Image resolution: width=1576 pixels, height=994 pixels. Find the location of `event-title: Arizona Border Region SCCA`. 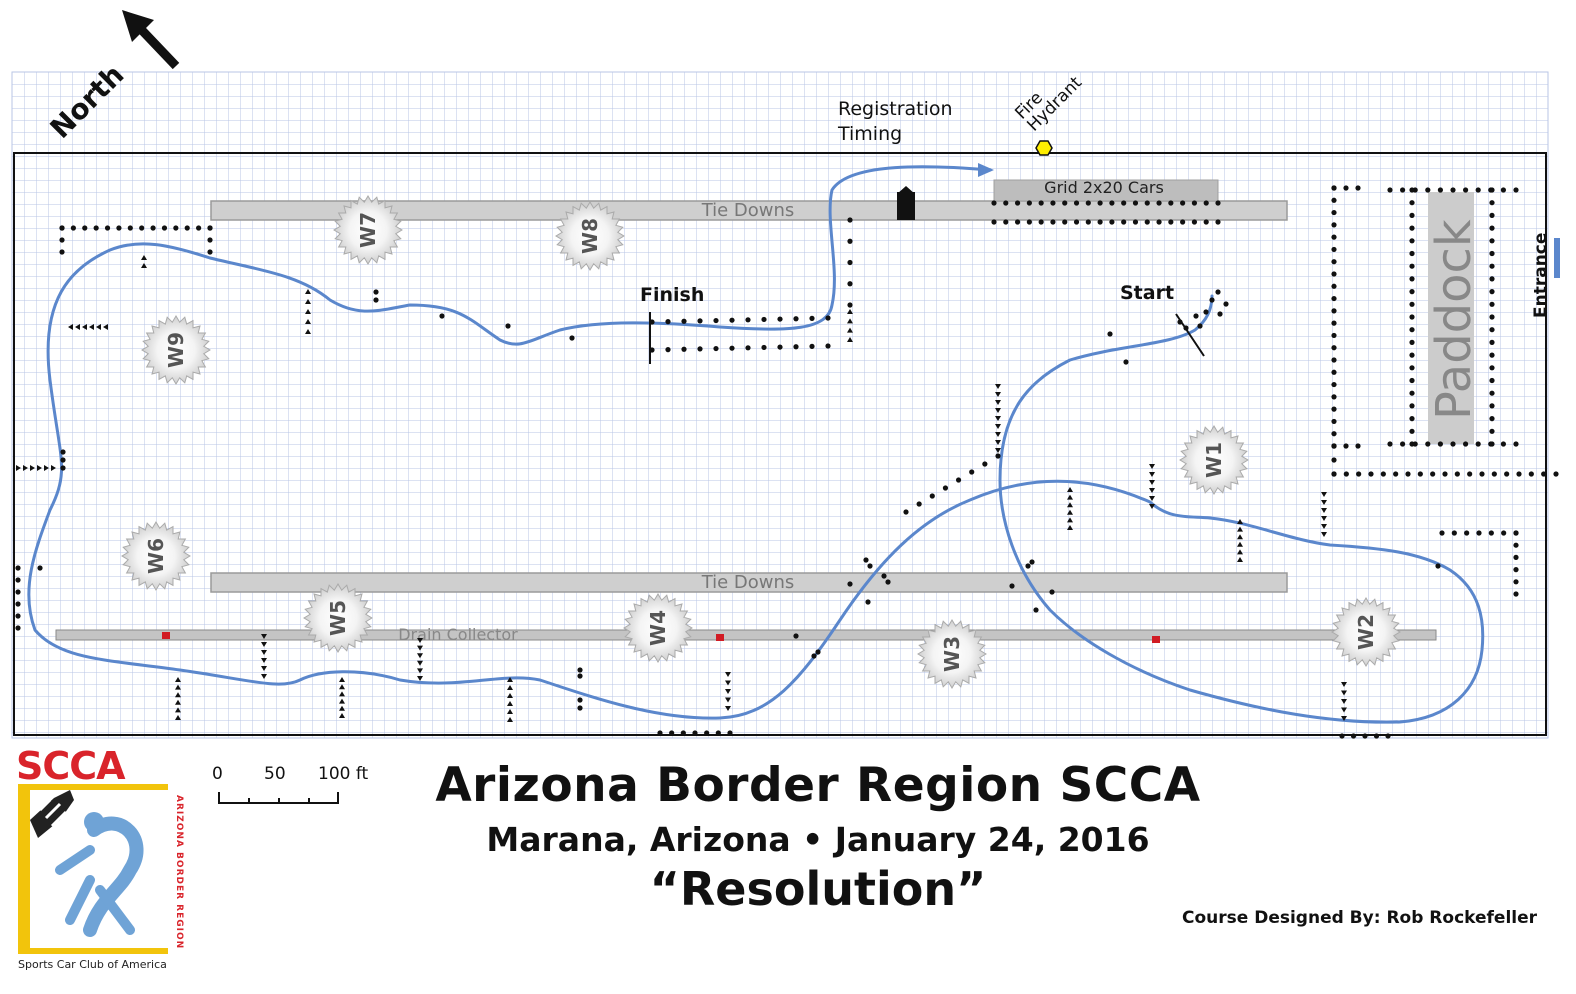

event-title: Arizona Border Region SCCA is located at coordinates (818, 785).